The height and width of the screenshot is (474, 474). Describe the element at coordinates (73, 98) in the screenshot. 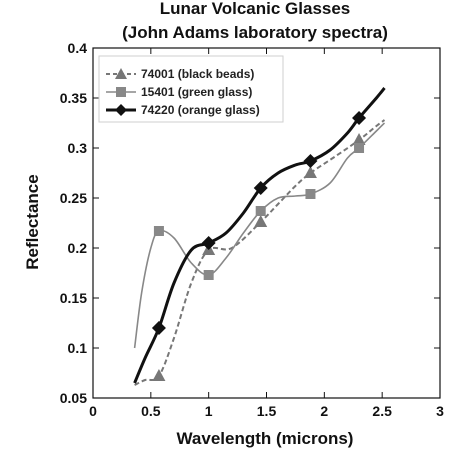

I see `y-tick-label: 0.35` at that location.